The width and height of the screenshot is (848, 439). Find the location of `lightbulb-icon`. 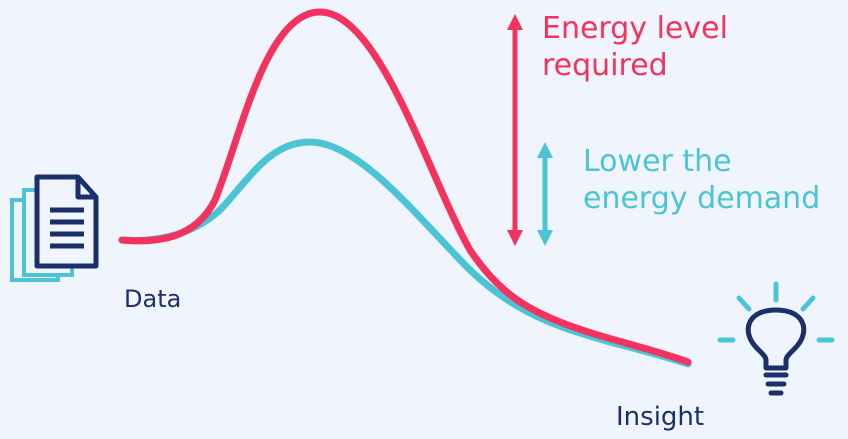

lightbulb-icon is located at coordinates (776, 338).